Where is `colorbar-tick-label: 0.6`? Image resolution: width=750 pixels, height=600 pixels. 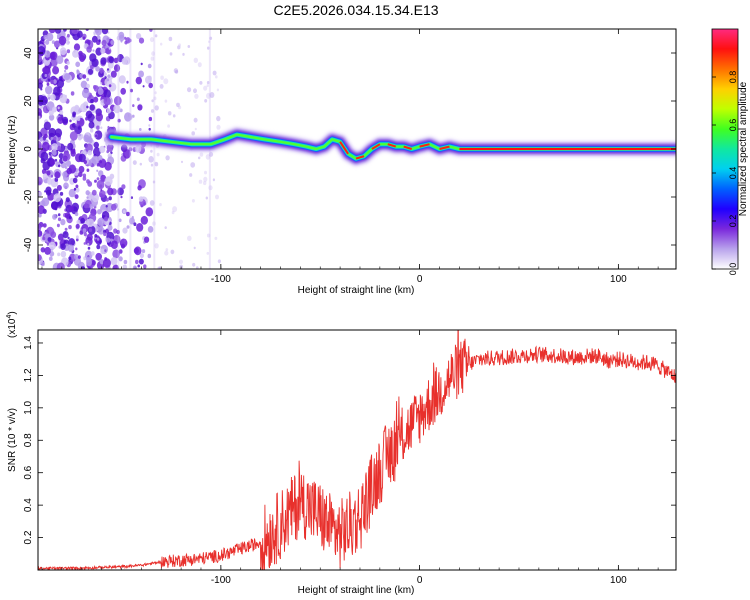
colorbar-tick-label: 0.6 is located at coordinates (733, 125).